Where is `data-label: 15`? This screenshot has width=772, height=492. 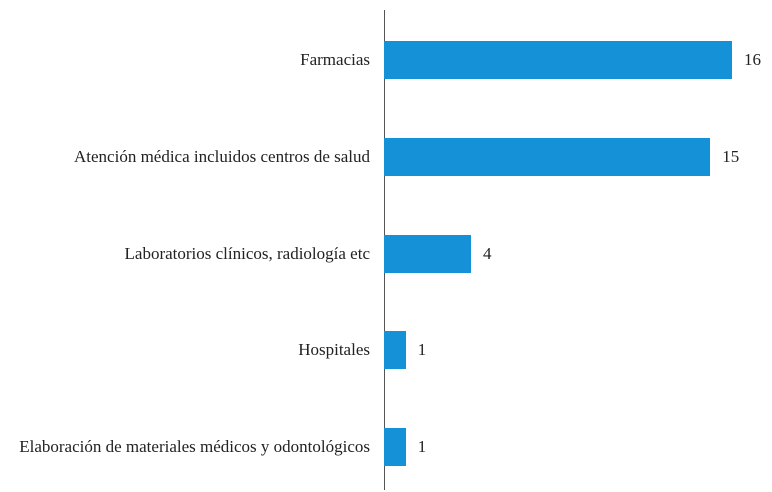
data-label: 15 is located at coordinates (731, 156).